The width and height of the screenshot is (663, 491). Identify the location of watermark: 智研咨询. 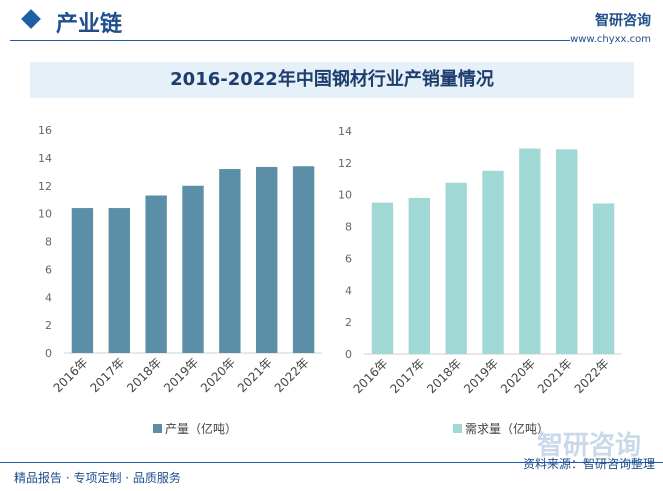
(588, 446).